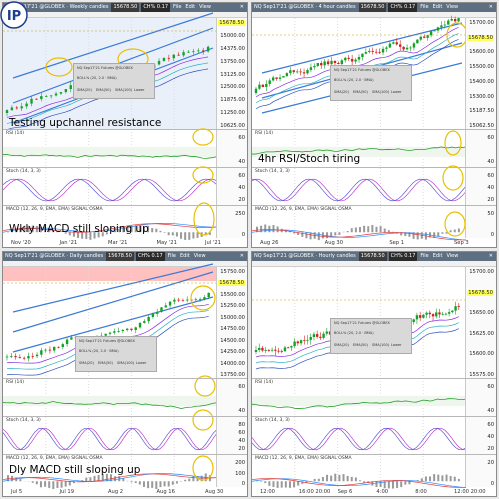 The width and height of the screenshot is (499, 499). I want to click on stoch-line, so click(110, 439).